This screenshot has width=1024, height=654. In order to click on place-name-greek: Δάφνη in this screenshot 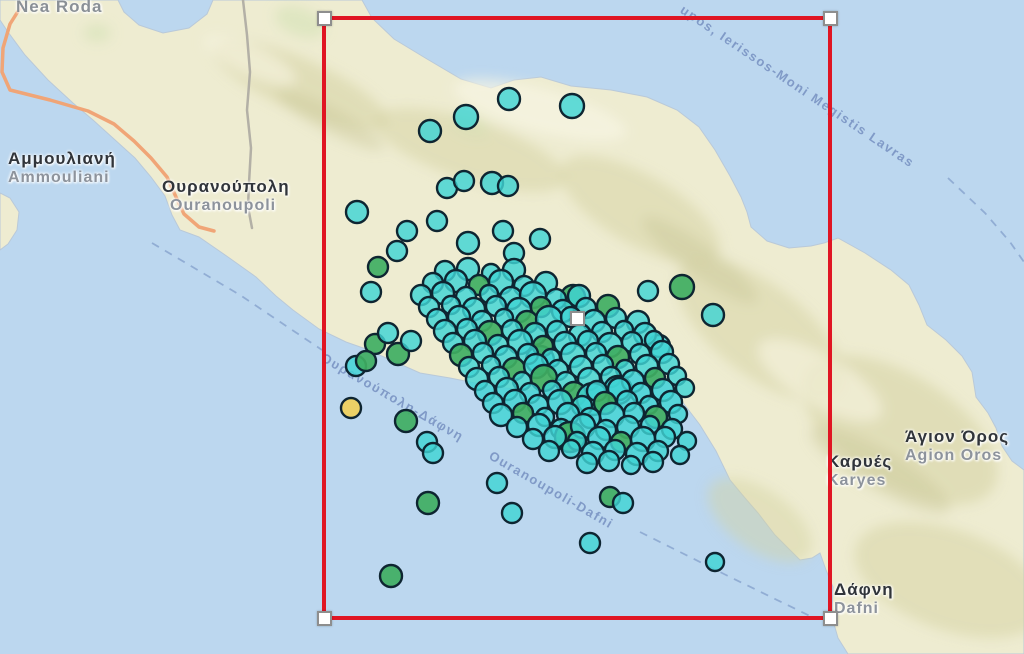, I will do `click(864, 589)`.